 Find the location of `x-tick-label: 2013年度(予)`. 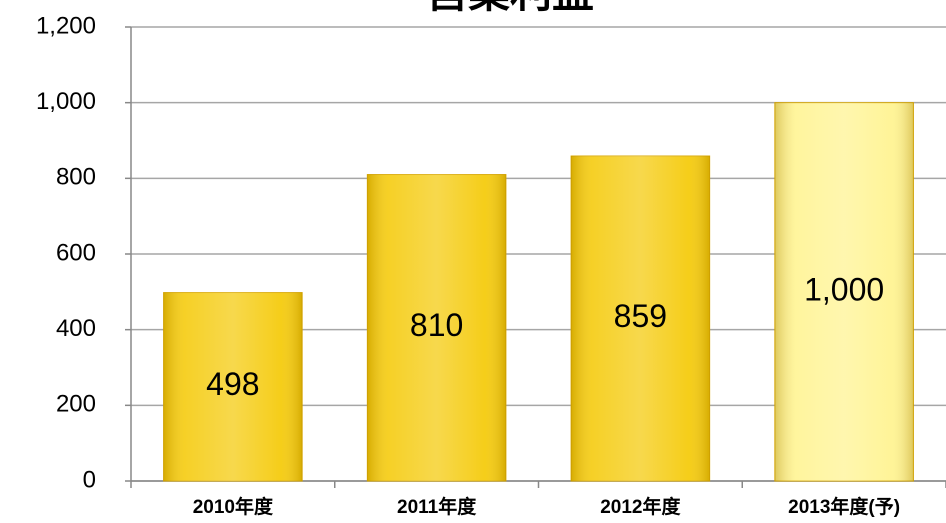

x-tick-label: 2013年度(予) is located at coordinates (844, 506).